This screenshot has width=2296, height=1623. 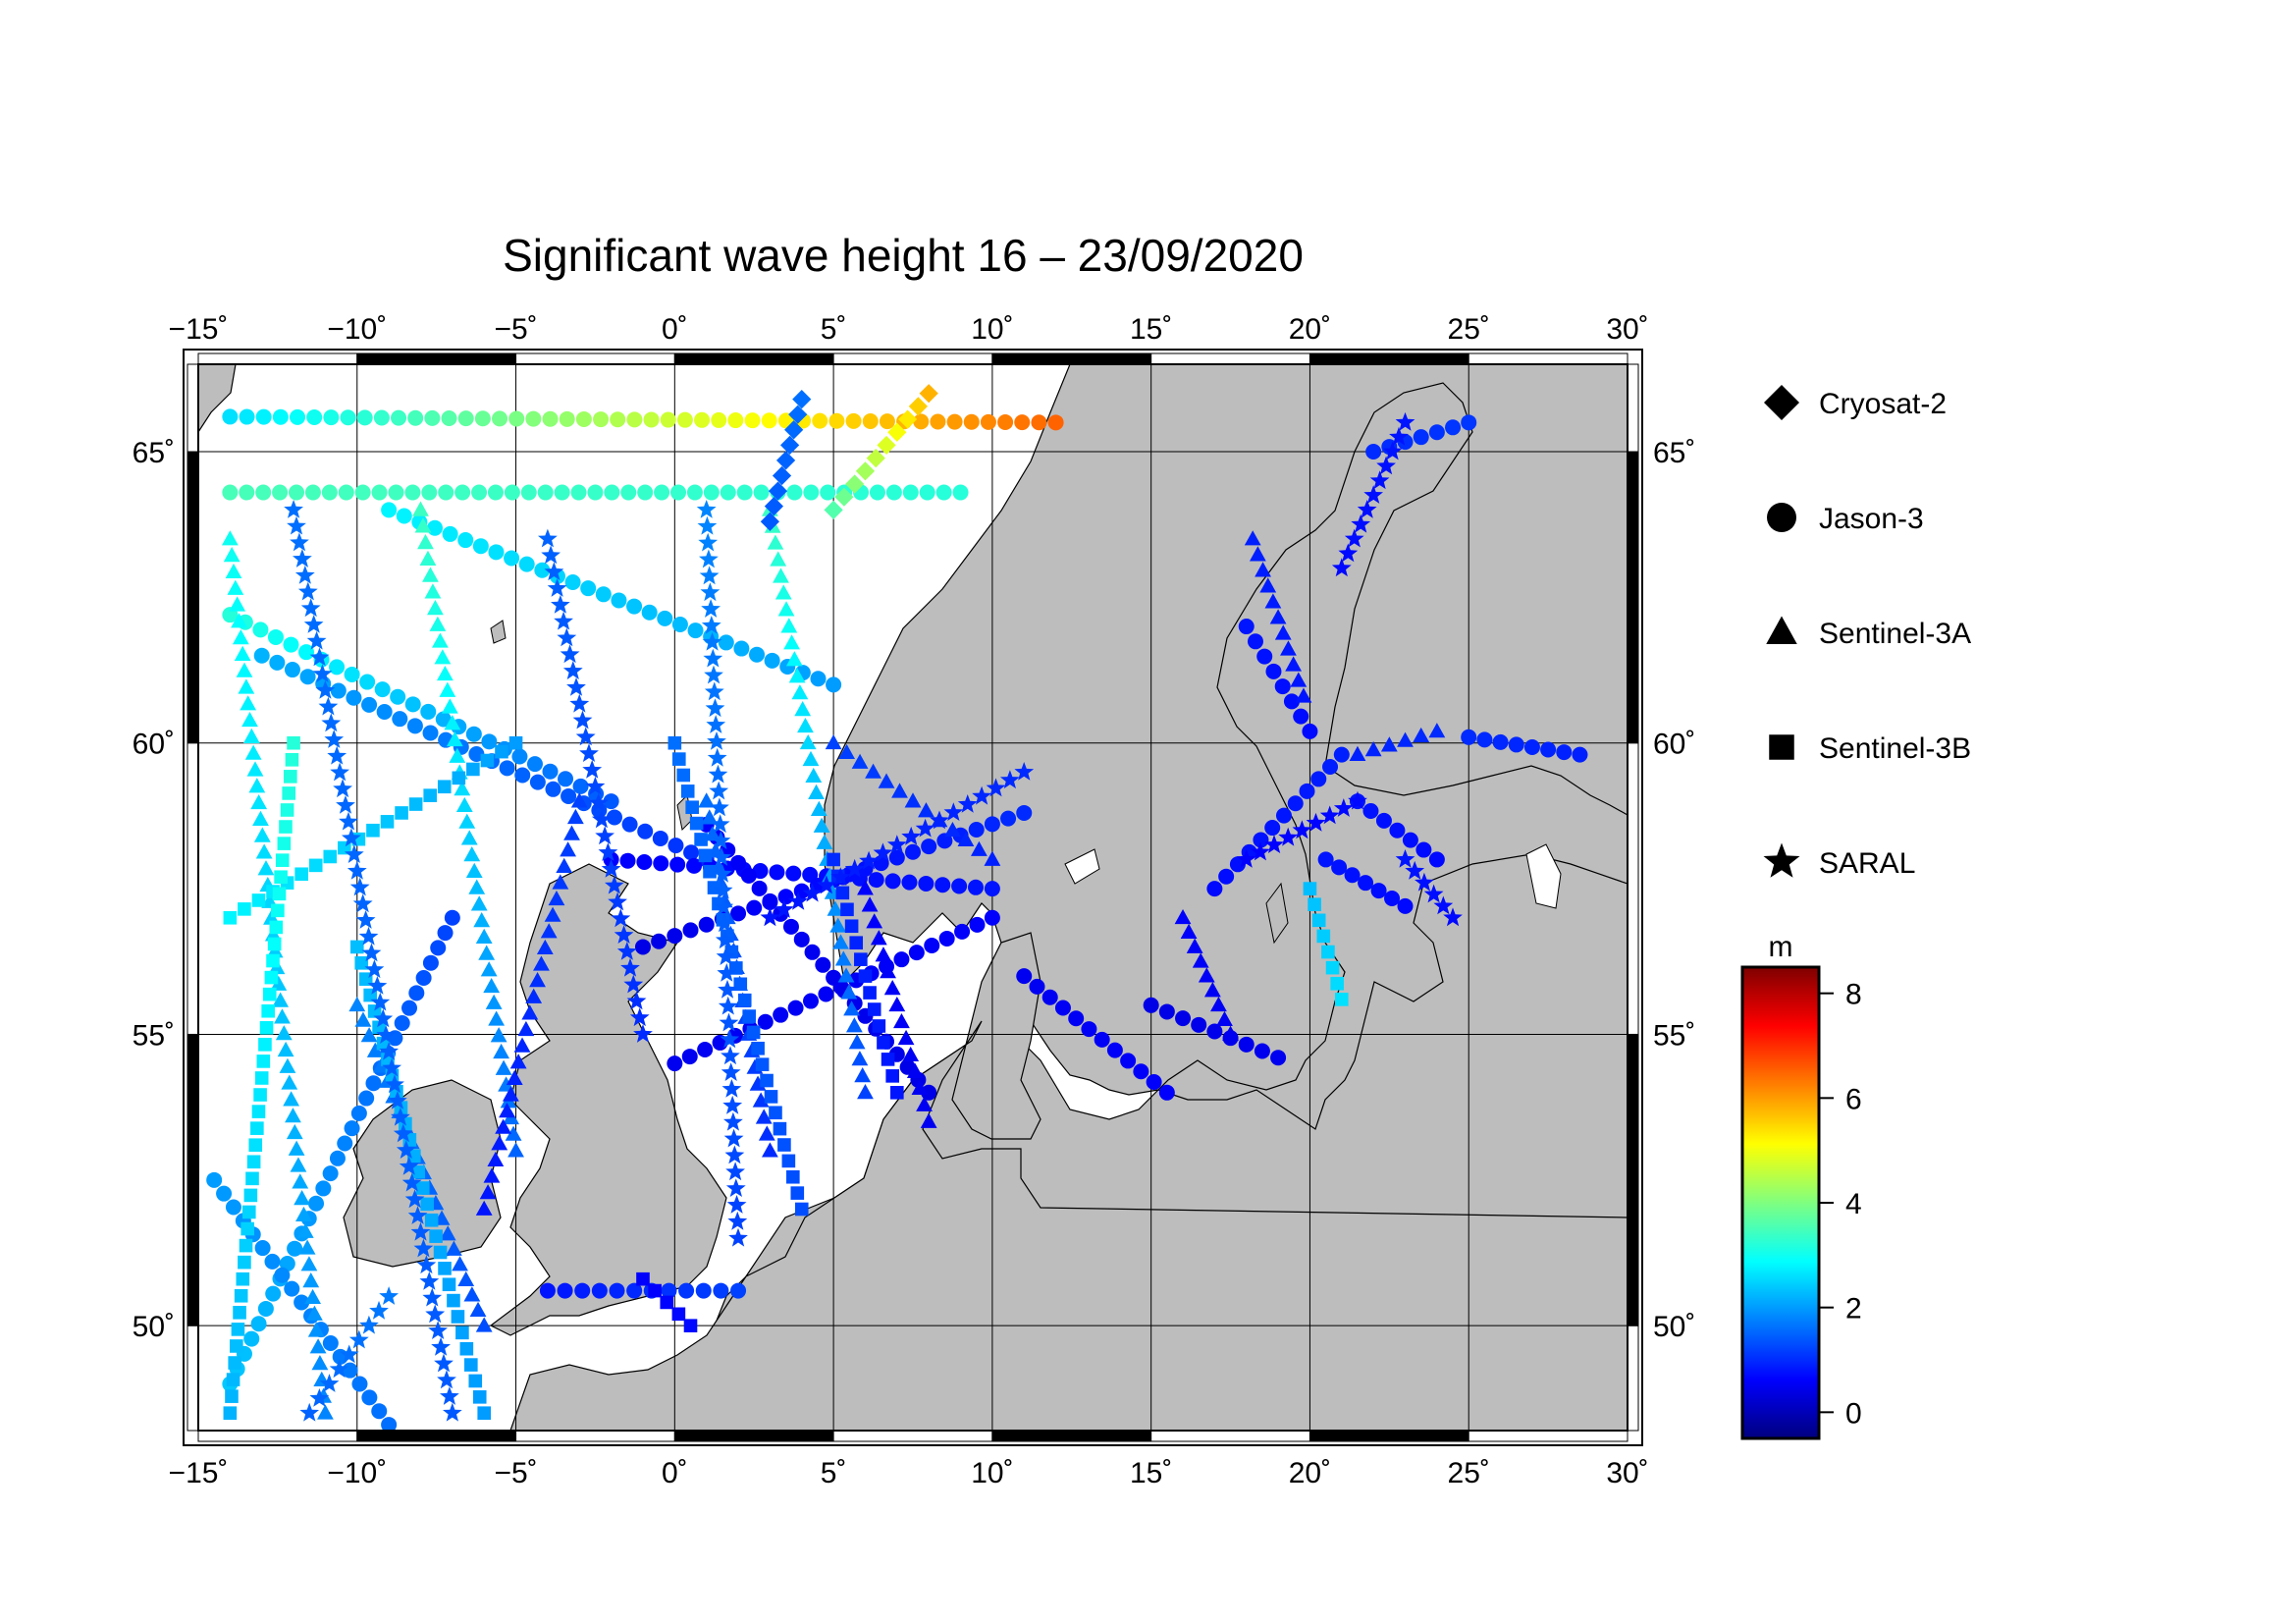 I want to click on lake-vanern, so click(x=1082, y=866).